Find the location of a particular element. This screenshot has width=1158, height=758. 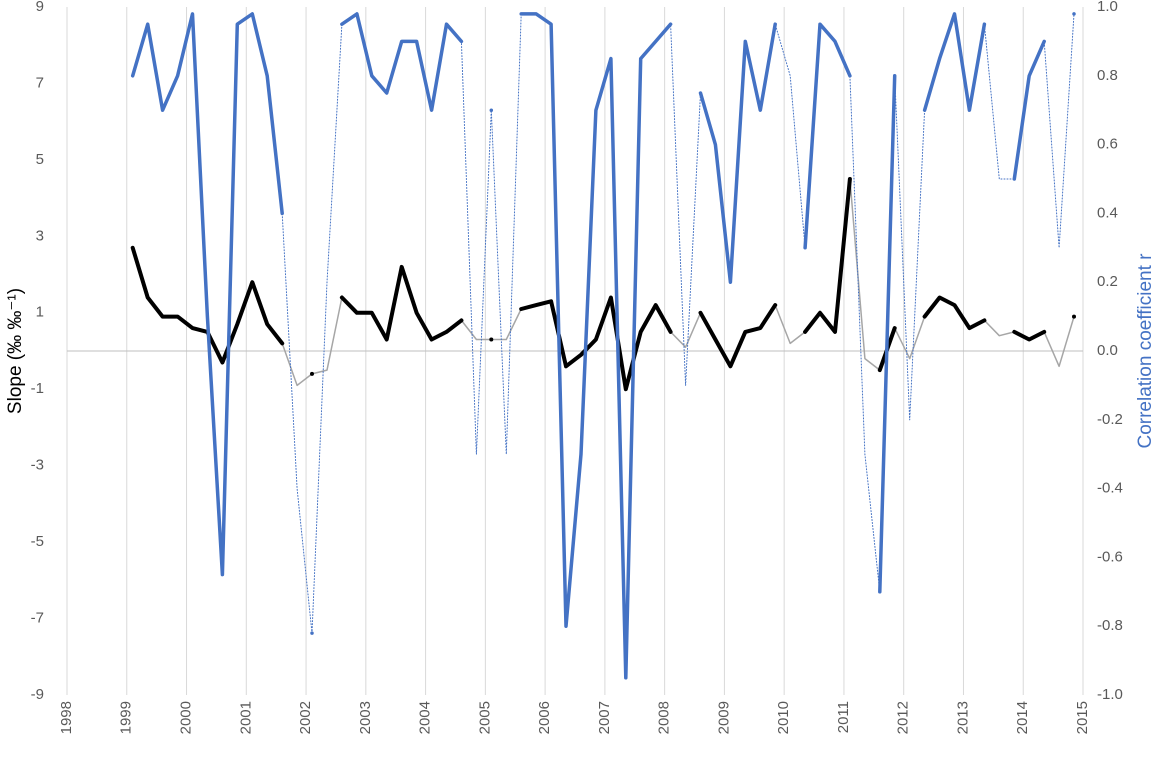

y2-tick-label: -0.6 is located at coordinates (1110, 556).